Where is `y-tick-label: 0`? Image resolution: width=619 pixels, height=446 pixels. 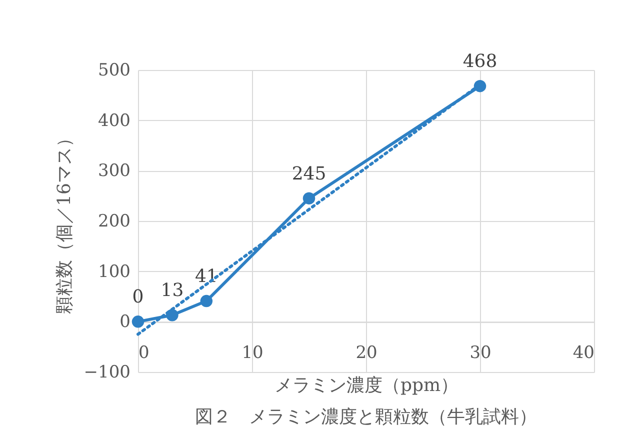
y-tick-label: 0 is located at coordinates (125, 322).